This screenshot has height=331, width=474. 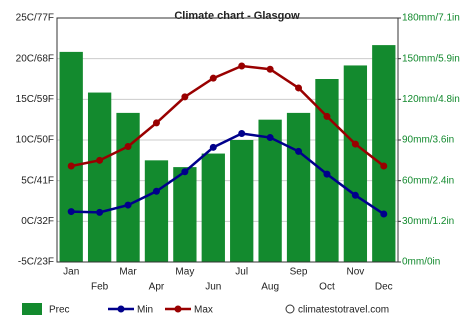 What do you see at coordinates (384, 287) in the screenshot?
I see `x-tick-label: Dec` at bounding box center [384, 287].